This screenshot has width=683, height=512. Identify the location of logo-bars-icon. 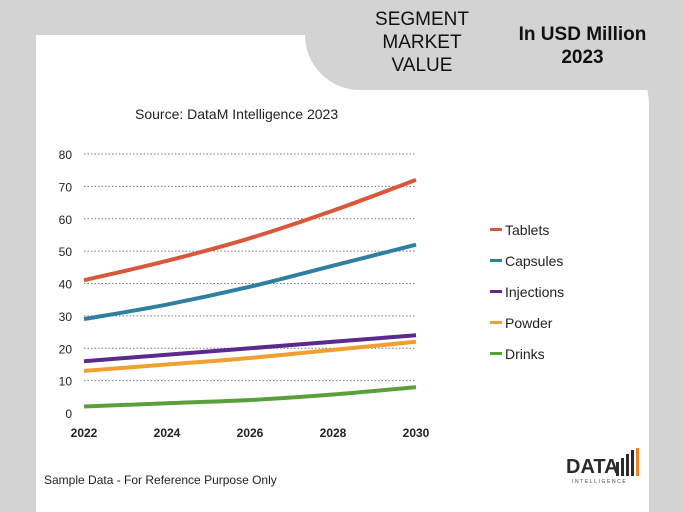
(627, 462).